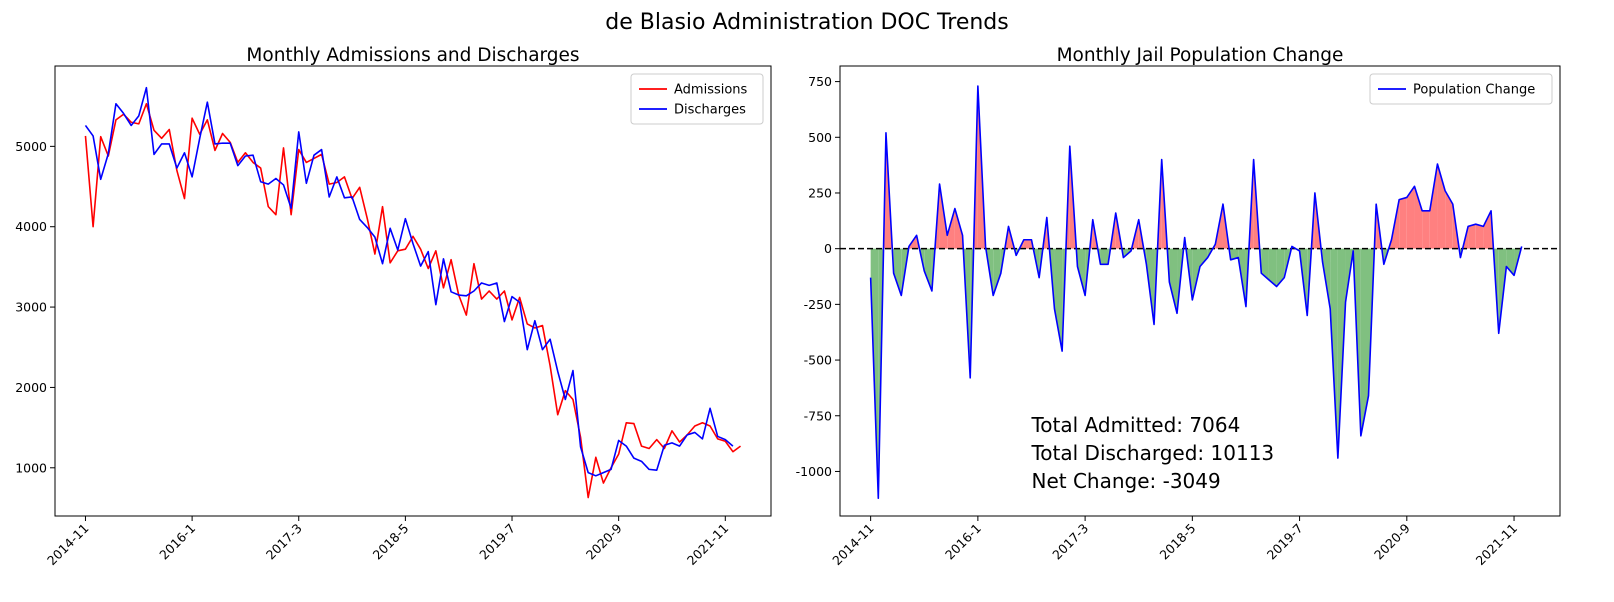 This screenshot has height=602, width=1614. I want to click on legend: Admissions Discharges, so click(697, 99).